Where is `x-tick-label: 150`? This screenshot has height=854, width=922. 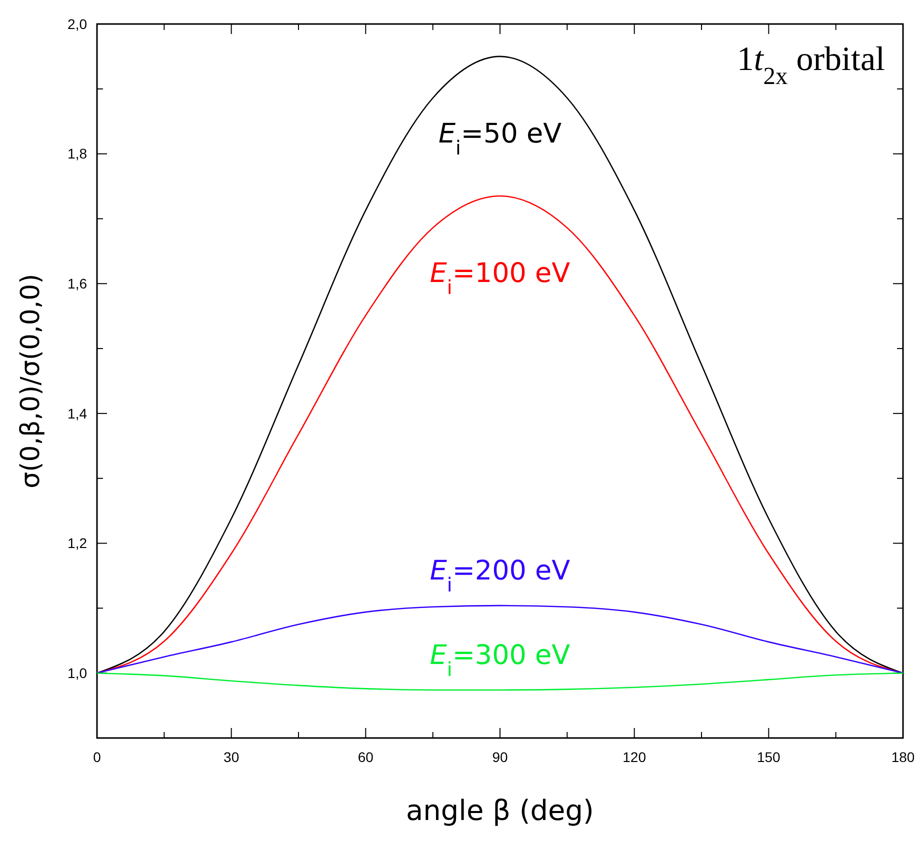 x-tick-label: 150 is located at coordinates (768, 757).